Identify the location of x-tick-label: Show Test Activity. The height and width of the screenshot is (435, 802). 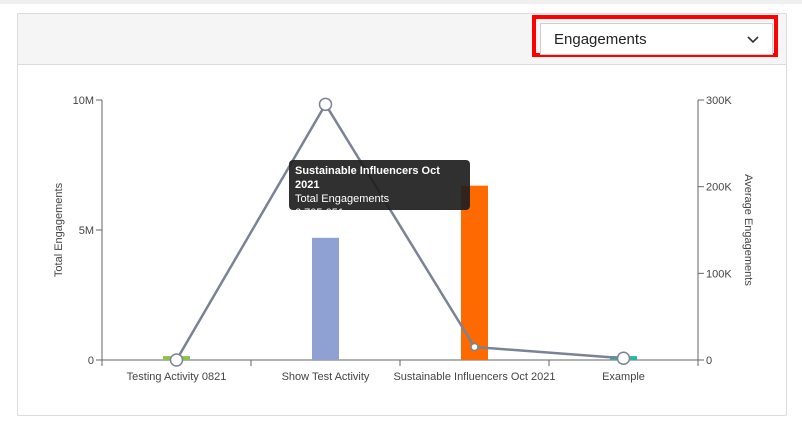
(326, 377).